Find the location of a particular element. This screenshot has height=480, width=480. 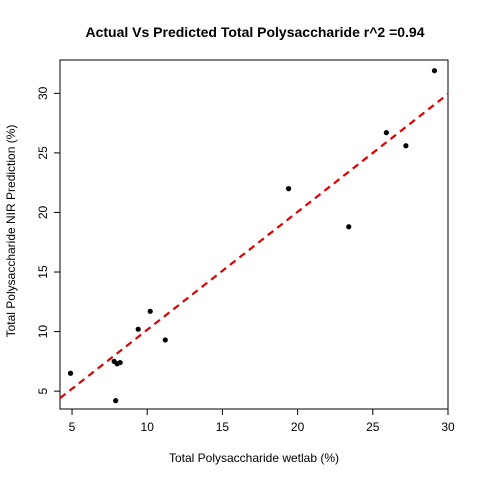

x-axis: 5 10 15 20 25 30 is located at coordinates (262, 421).